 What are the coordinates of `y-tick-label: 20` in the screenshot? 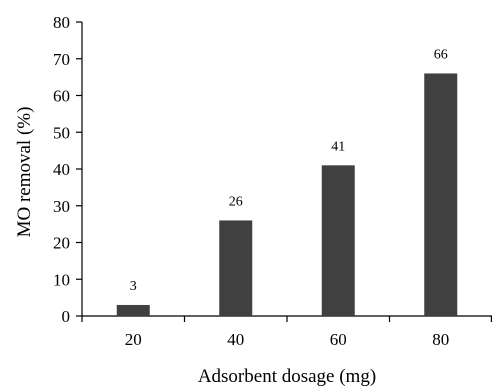 It's located at (61, 243).